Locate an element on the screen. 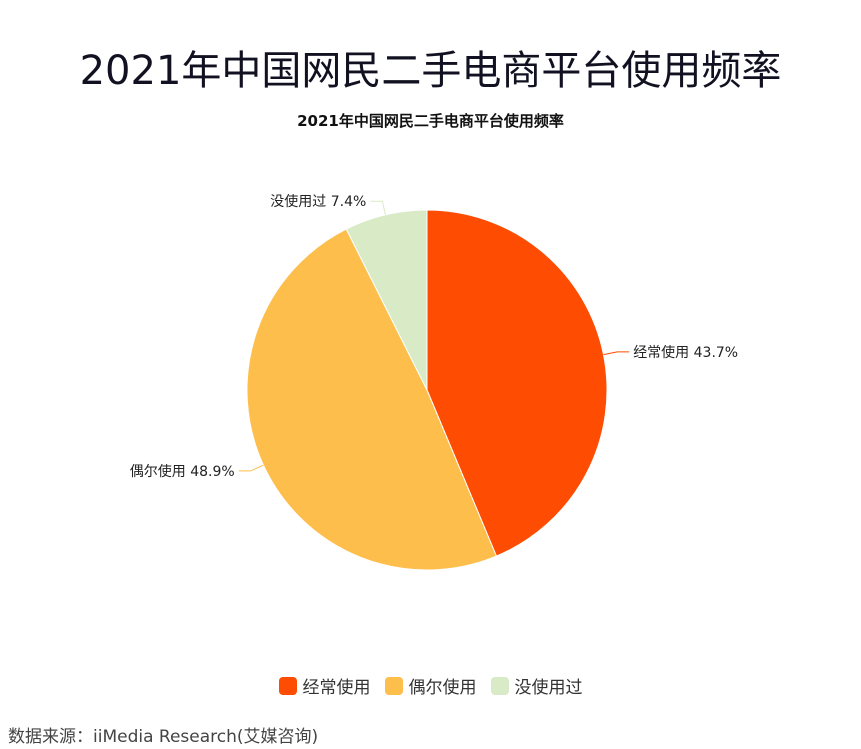 The height and width of the screenshot is (749, 861). pie-slice-never is located at coordinates (386, 300).